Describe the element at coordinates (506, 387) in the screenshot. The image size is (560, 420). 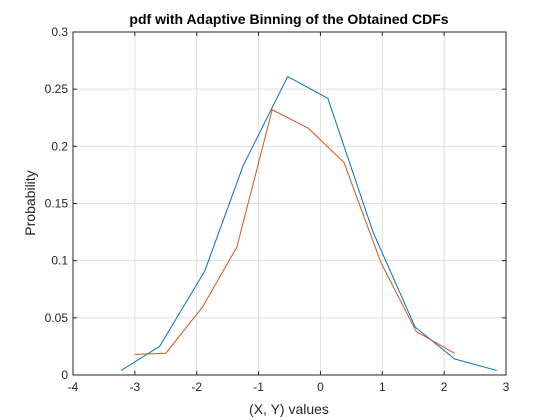
I see `x-tick-label: 3` at that location.